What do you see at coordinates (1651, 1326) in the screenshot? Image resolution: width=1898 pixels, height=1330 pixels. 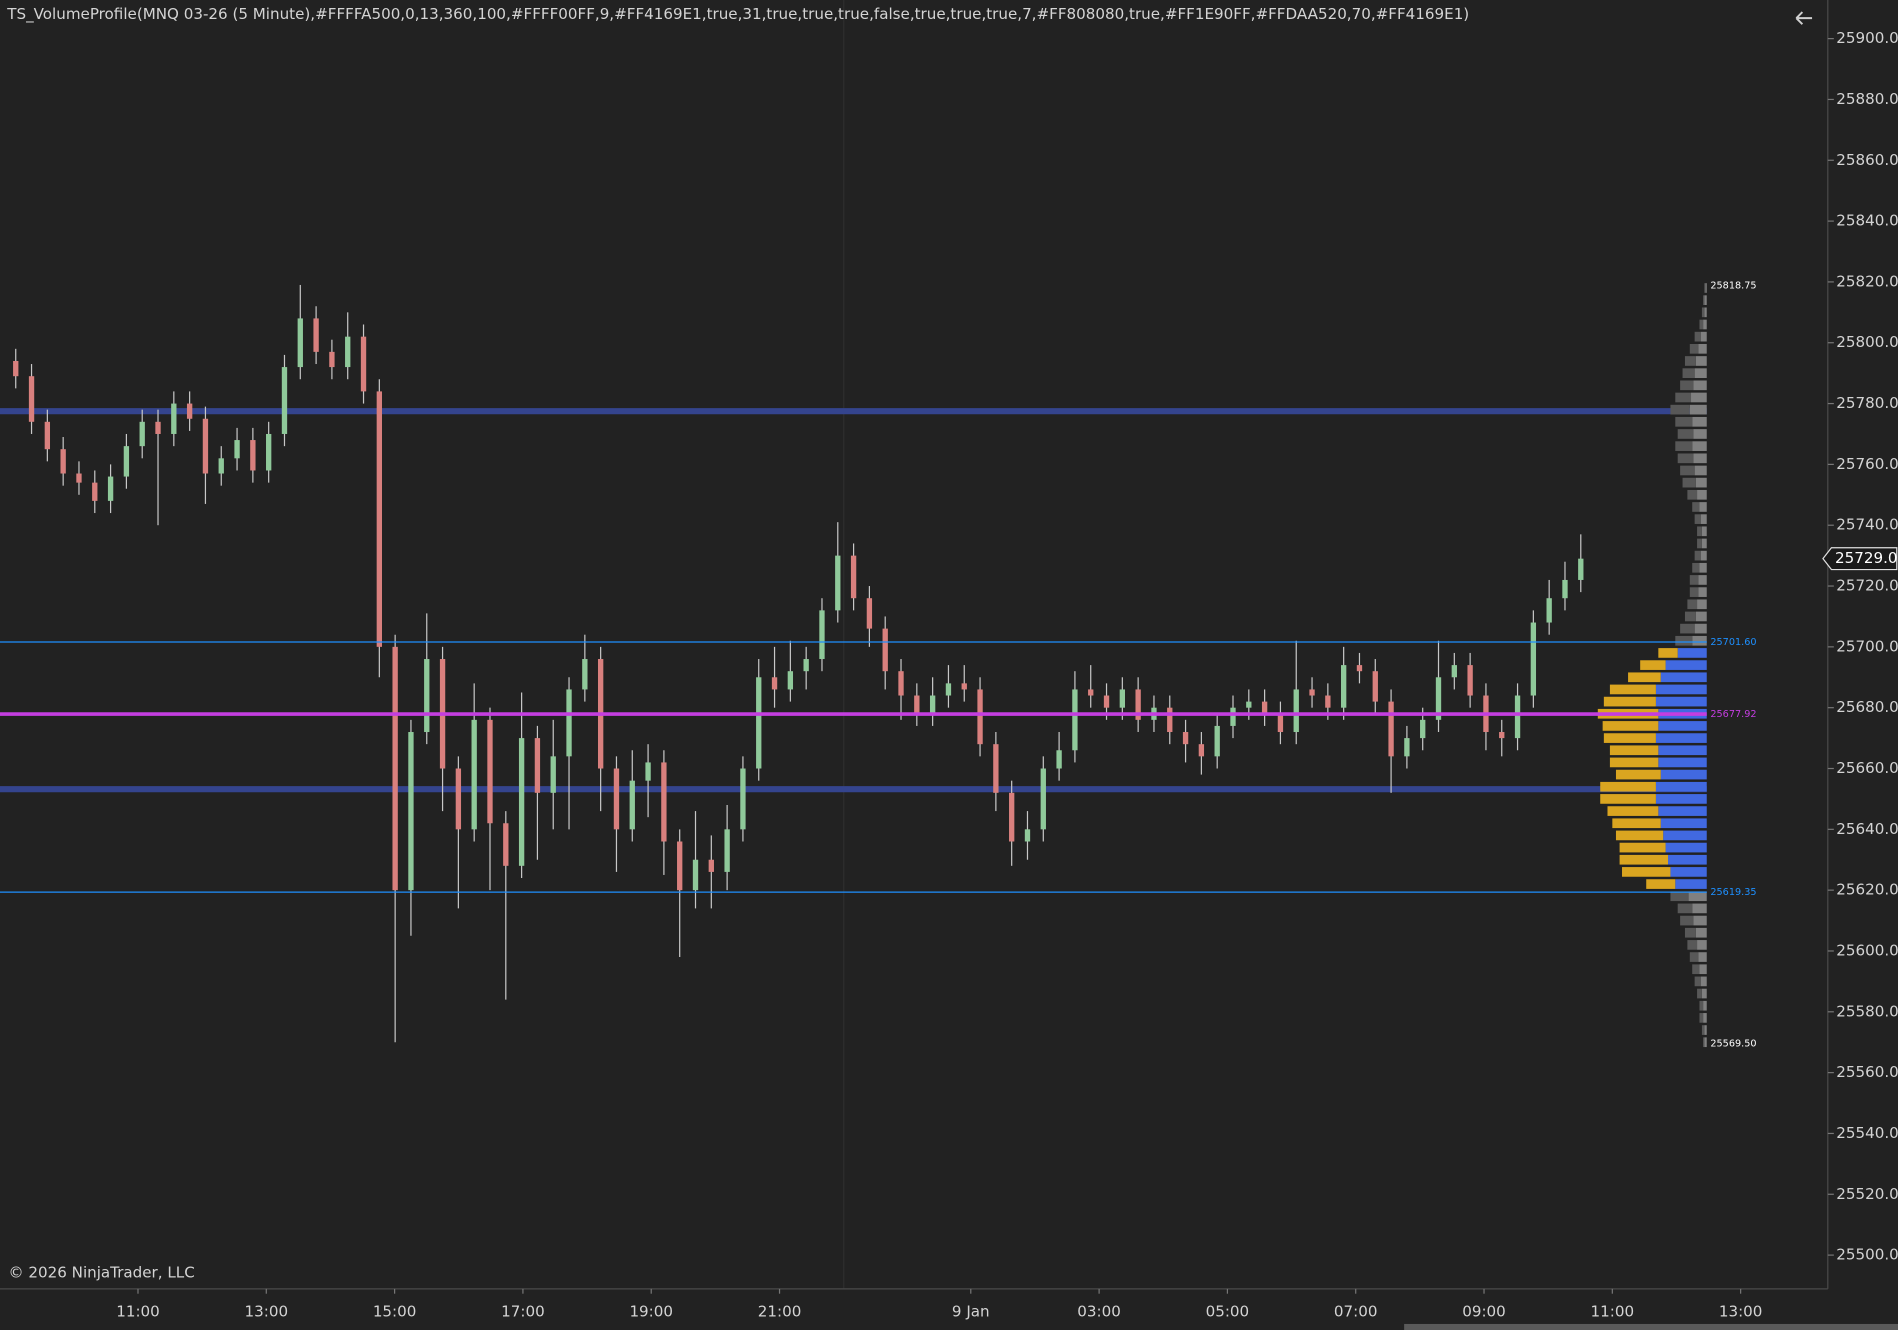 I see `scrollbar` at bounding box center [1651, 1326].